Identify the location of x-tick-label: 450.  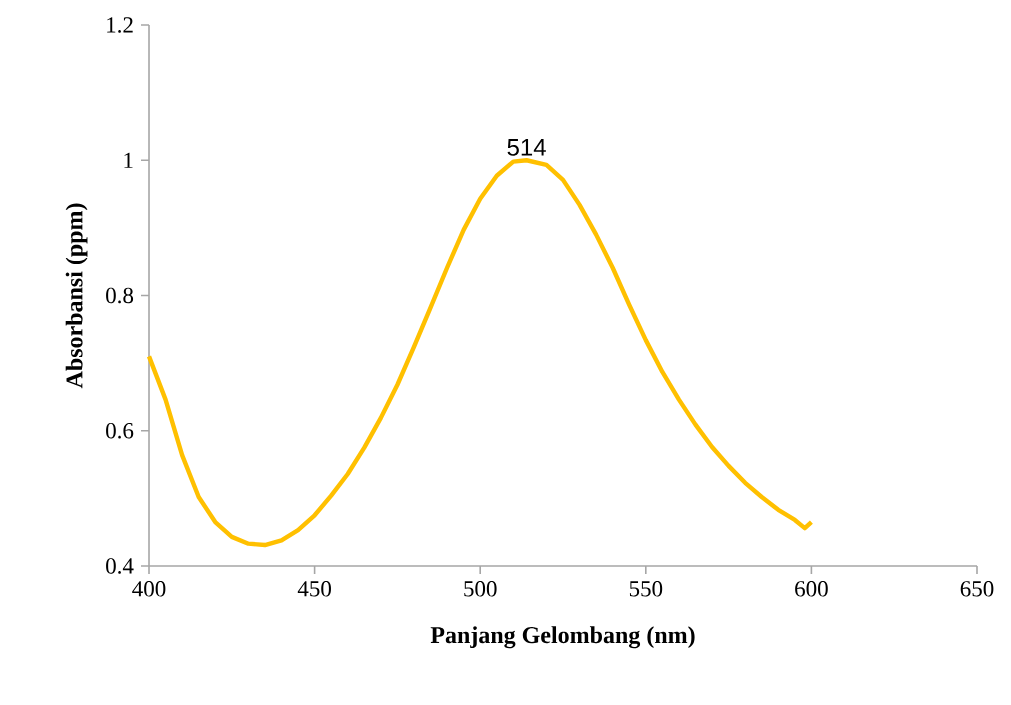
(314, 589).